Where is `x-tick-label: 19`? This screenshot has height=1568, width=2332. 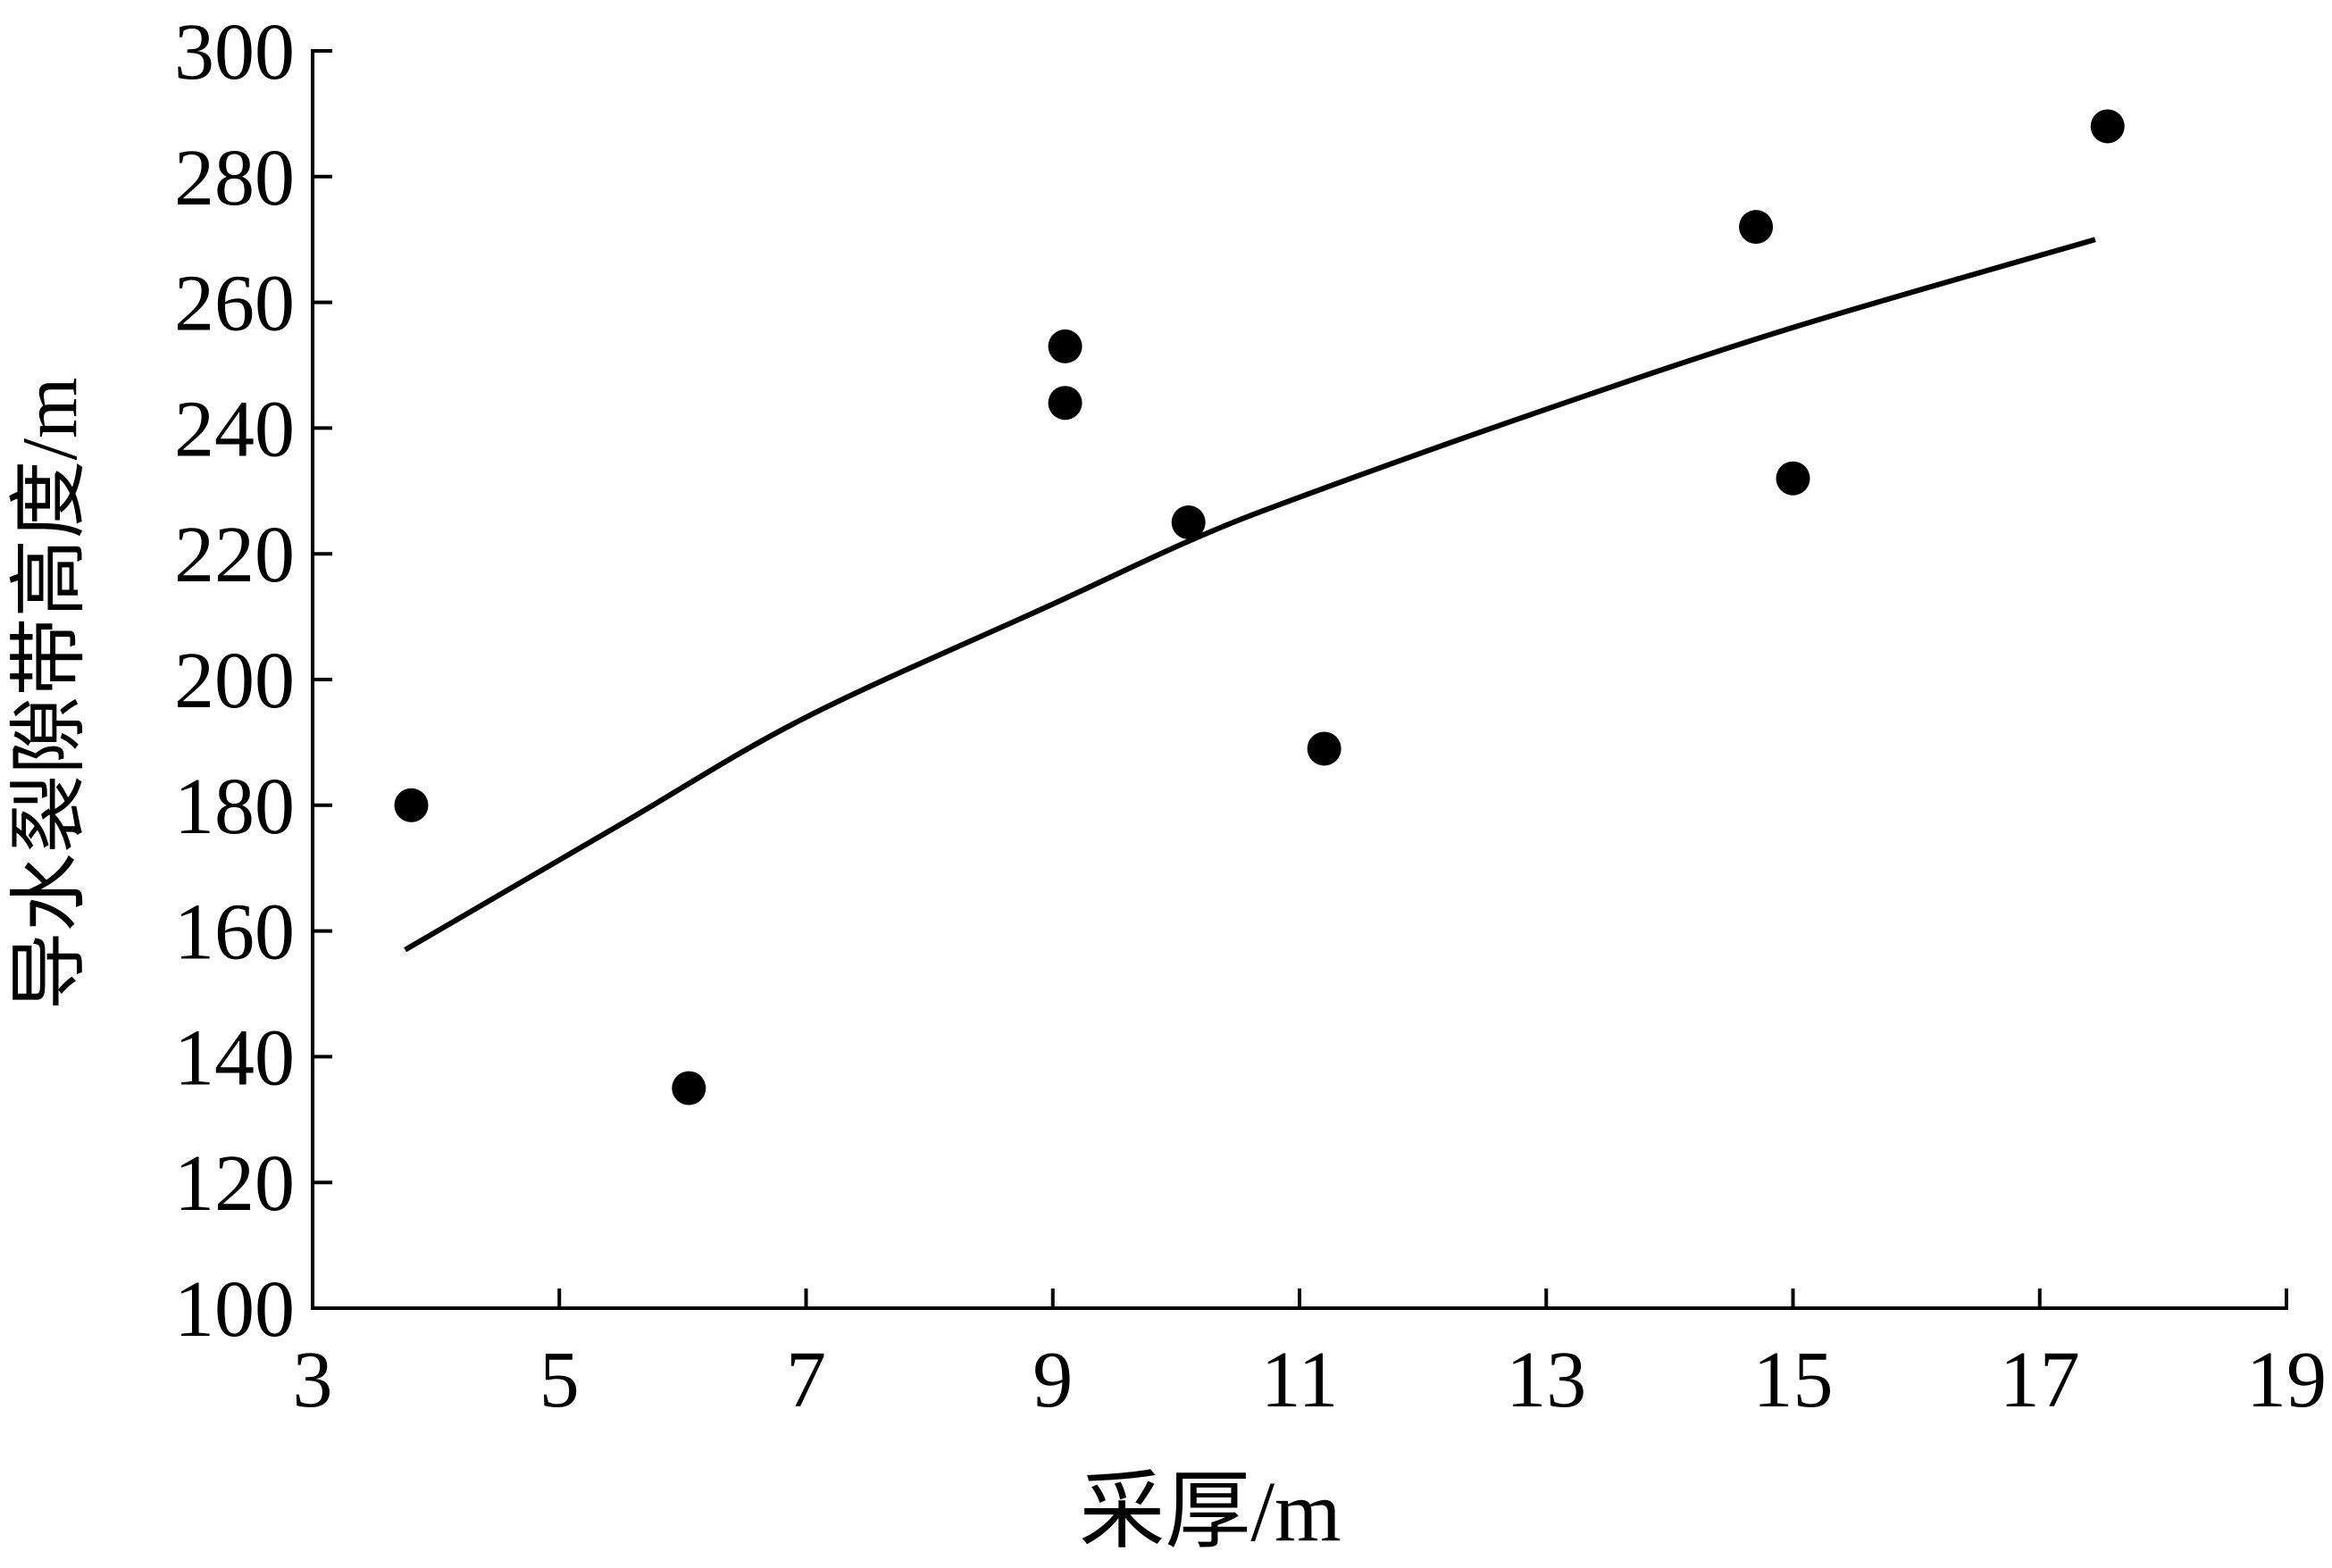
x-tick-label: 19 is located at coordinates (2286, 1380).